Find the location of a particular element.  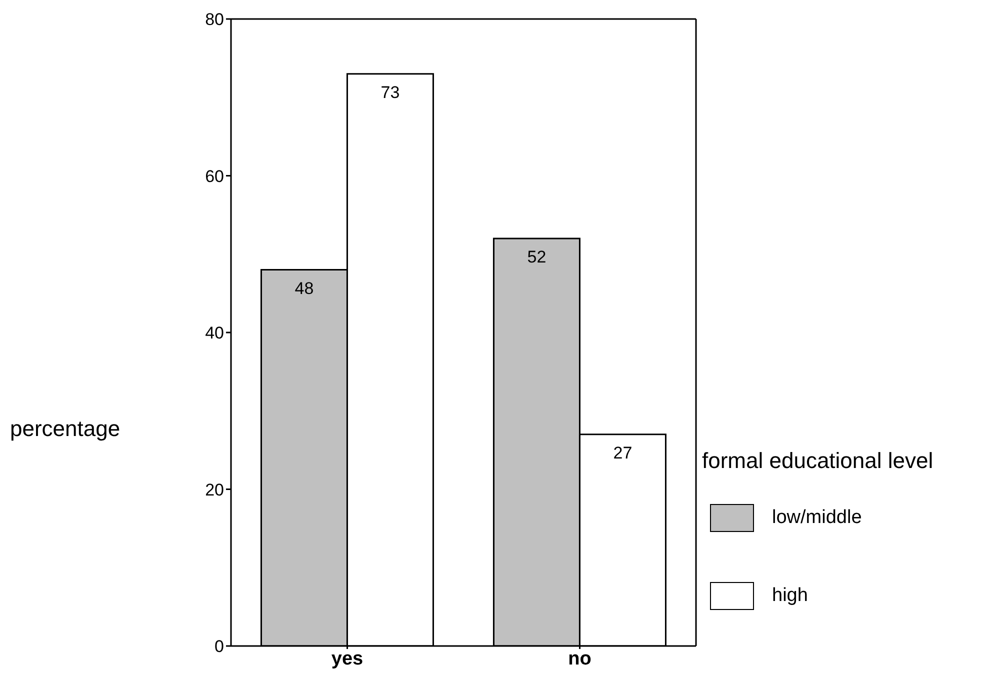

y-tick-label: 80 is located at coordinates (214, 20).